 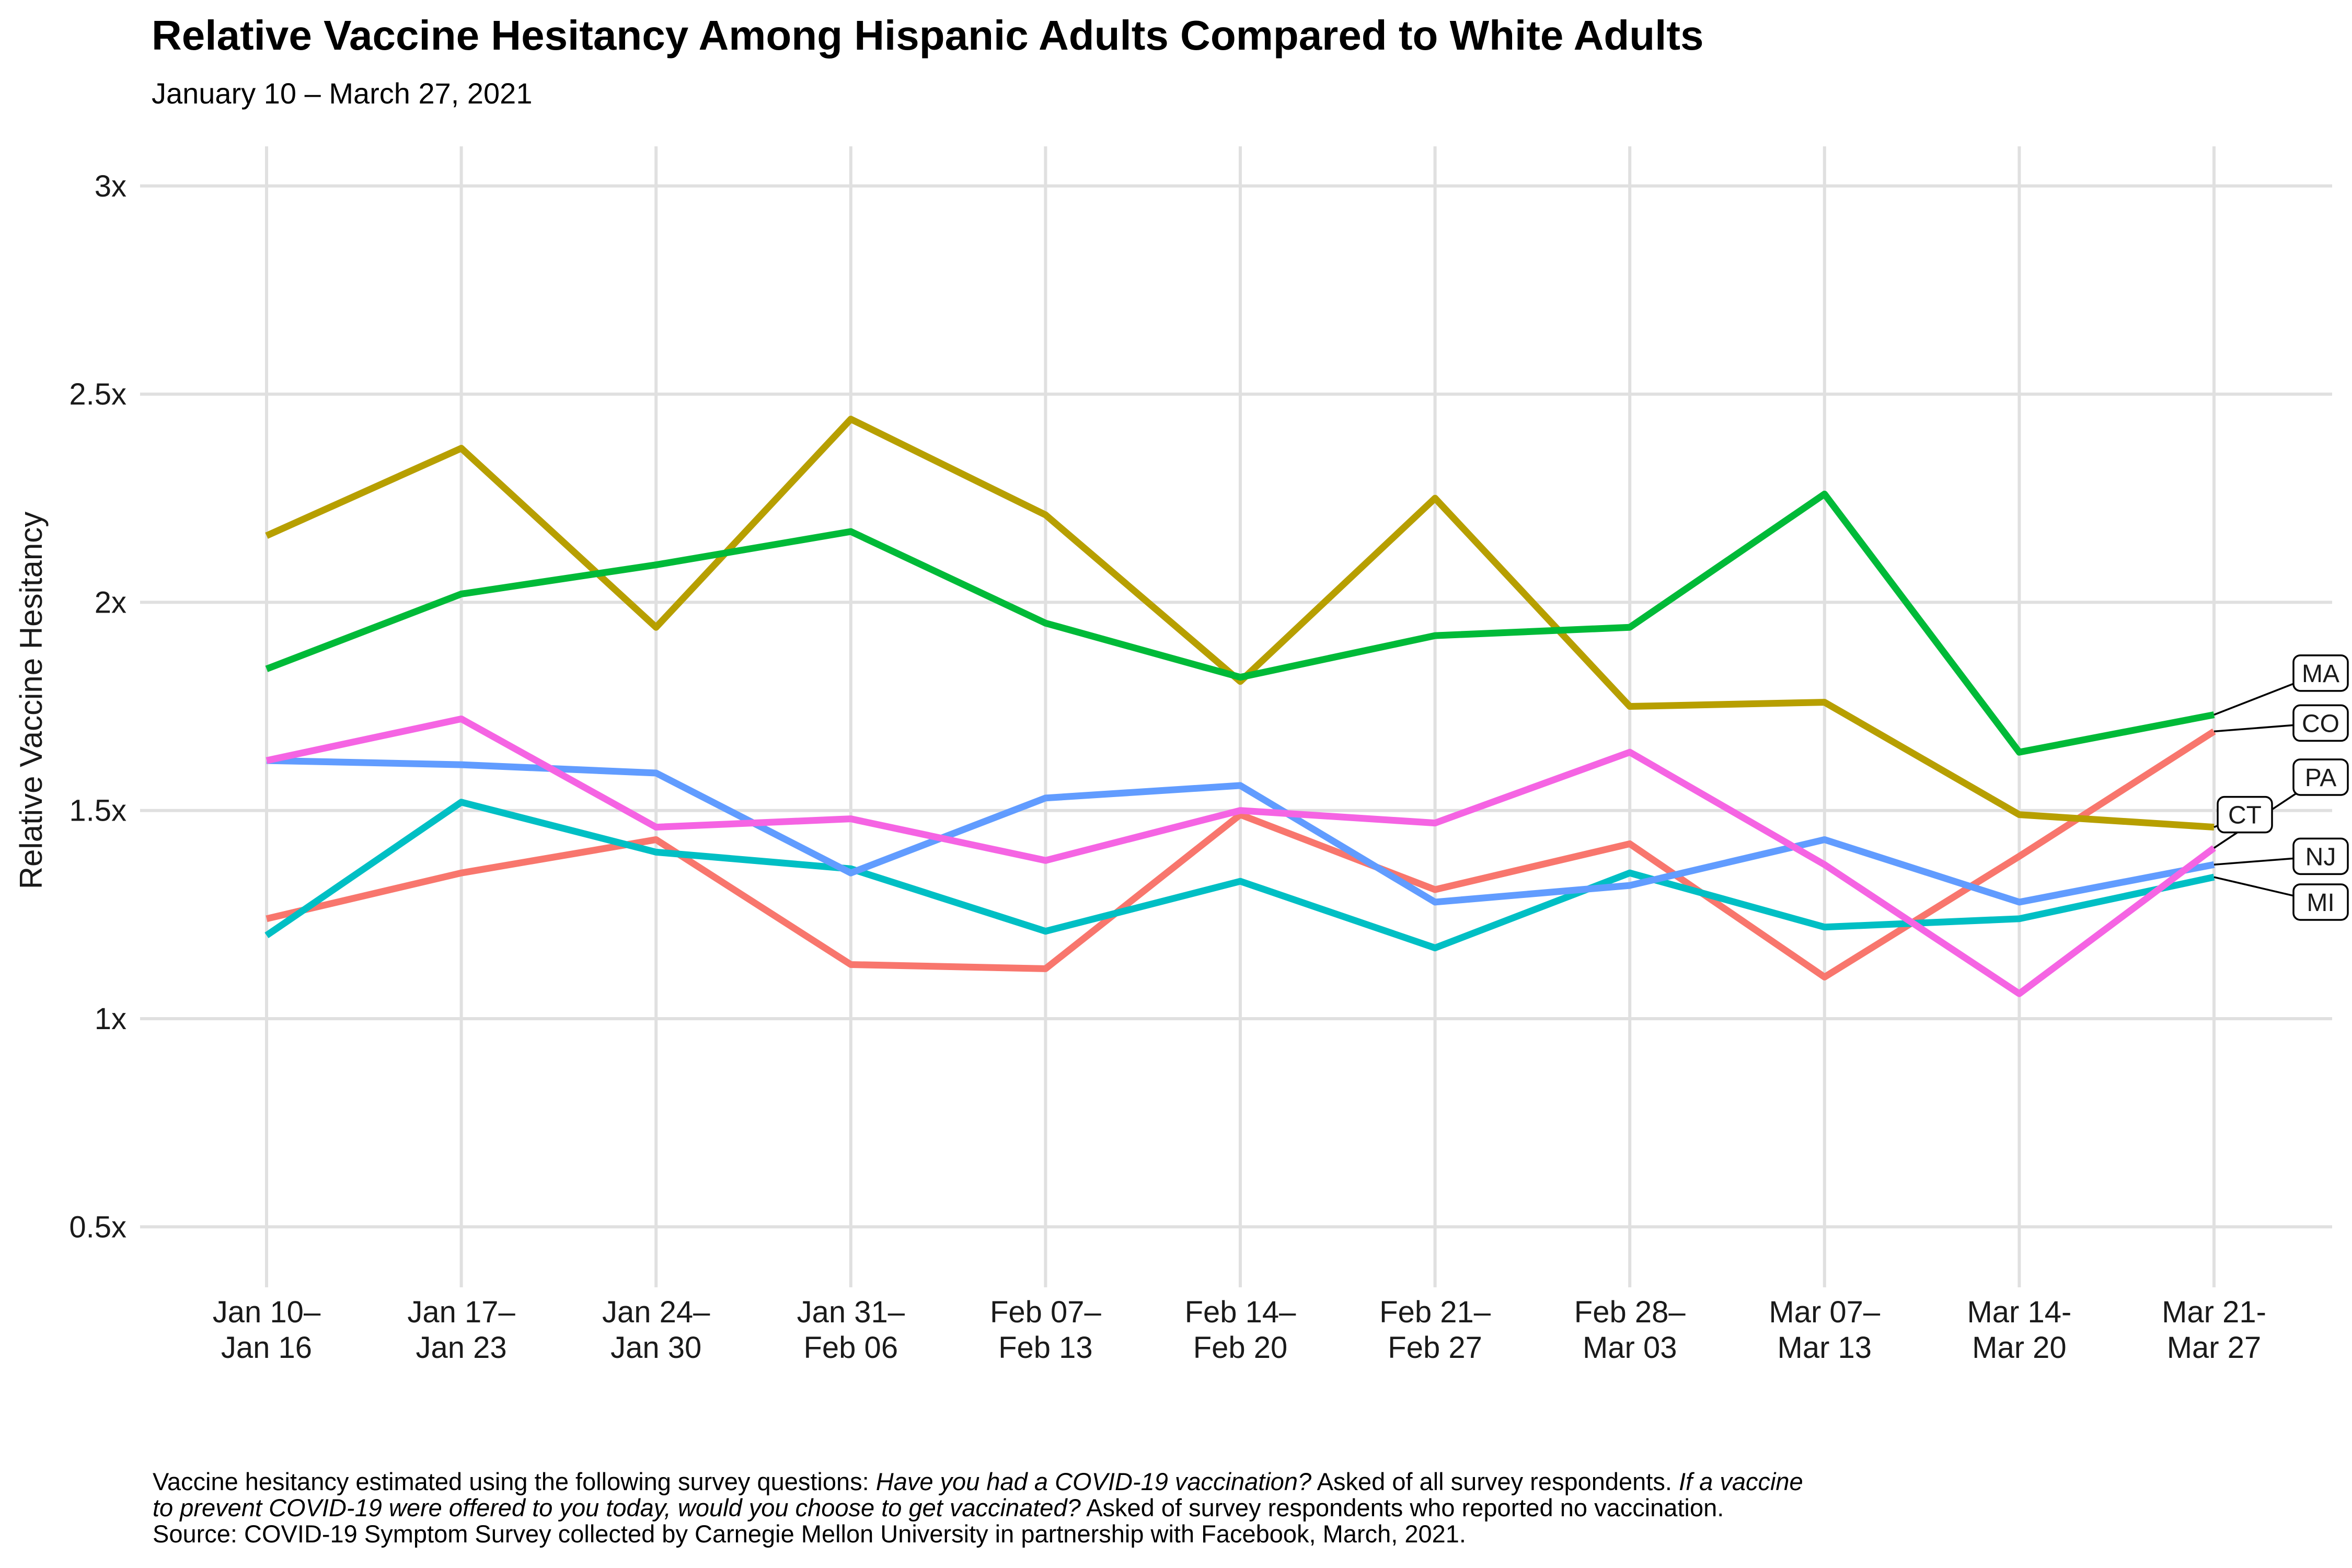 I want to click on y-tick-label-1x: 1x, so click(x=110, y=1019).